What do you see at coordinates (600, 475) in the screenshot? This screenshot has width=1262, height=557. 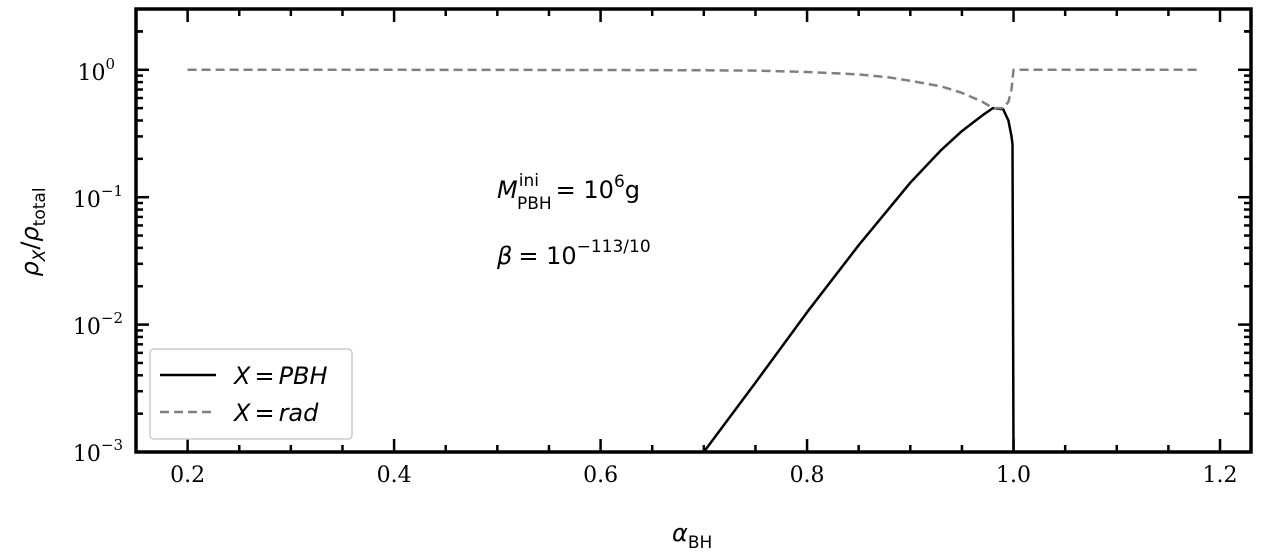 I see `x-tick-label: 0.6` at bounding box center [600, 475].